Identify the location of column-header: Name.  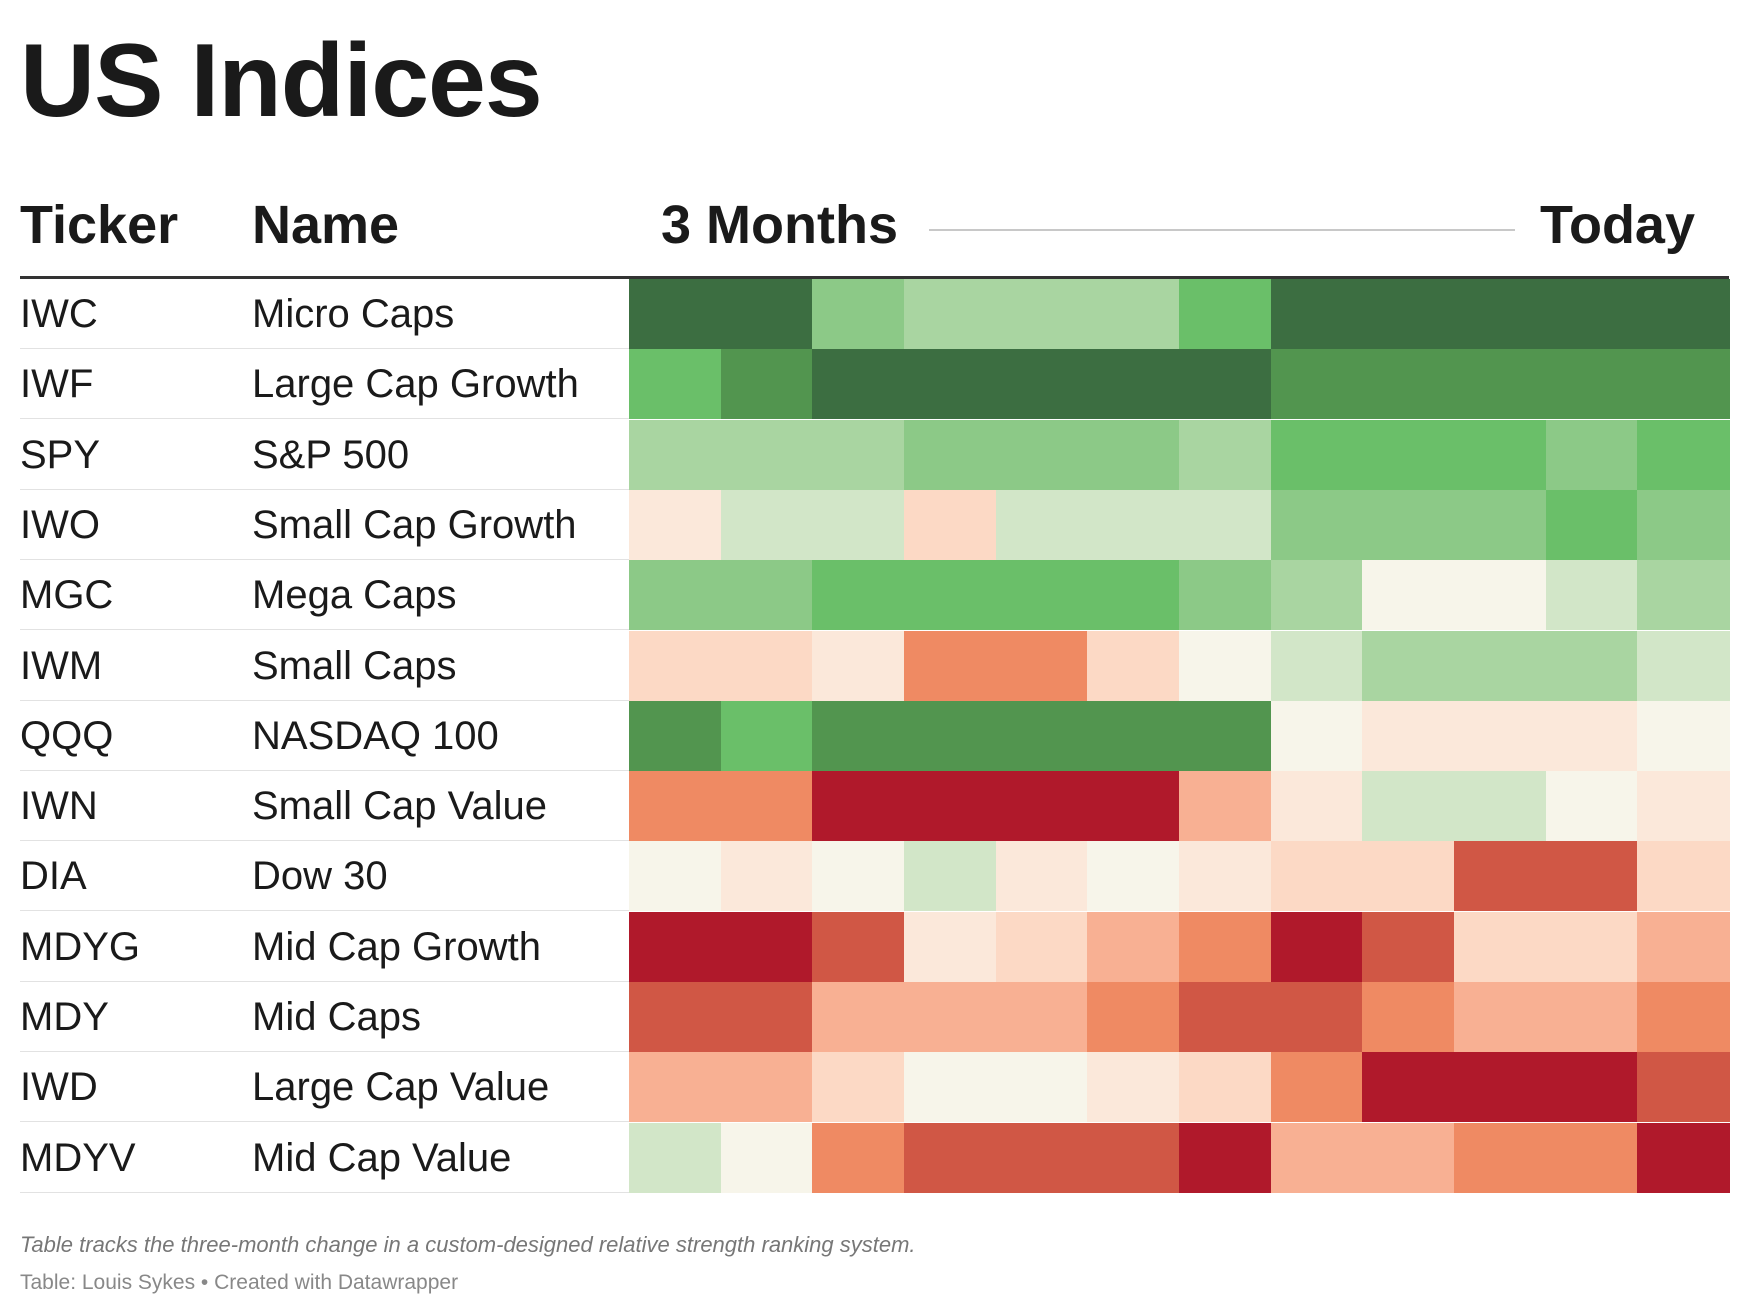
(326, 225).